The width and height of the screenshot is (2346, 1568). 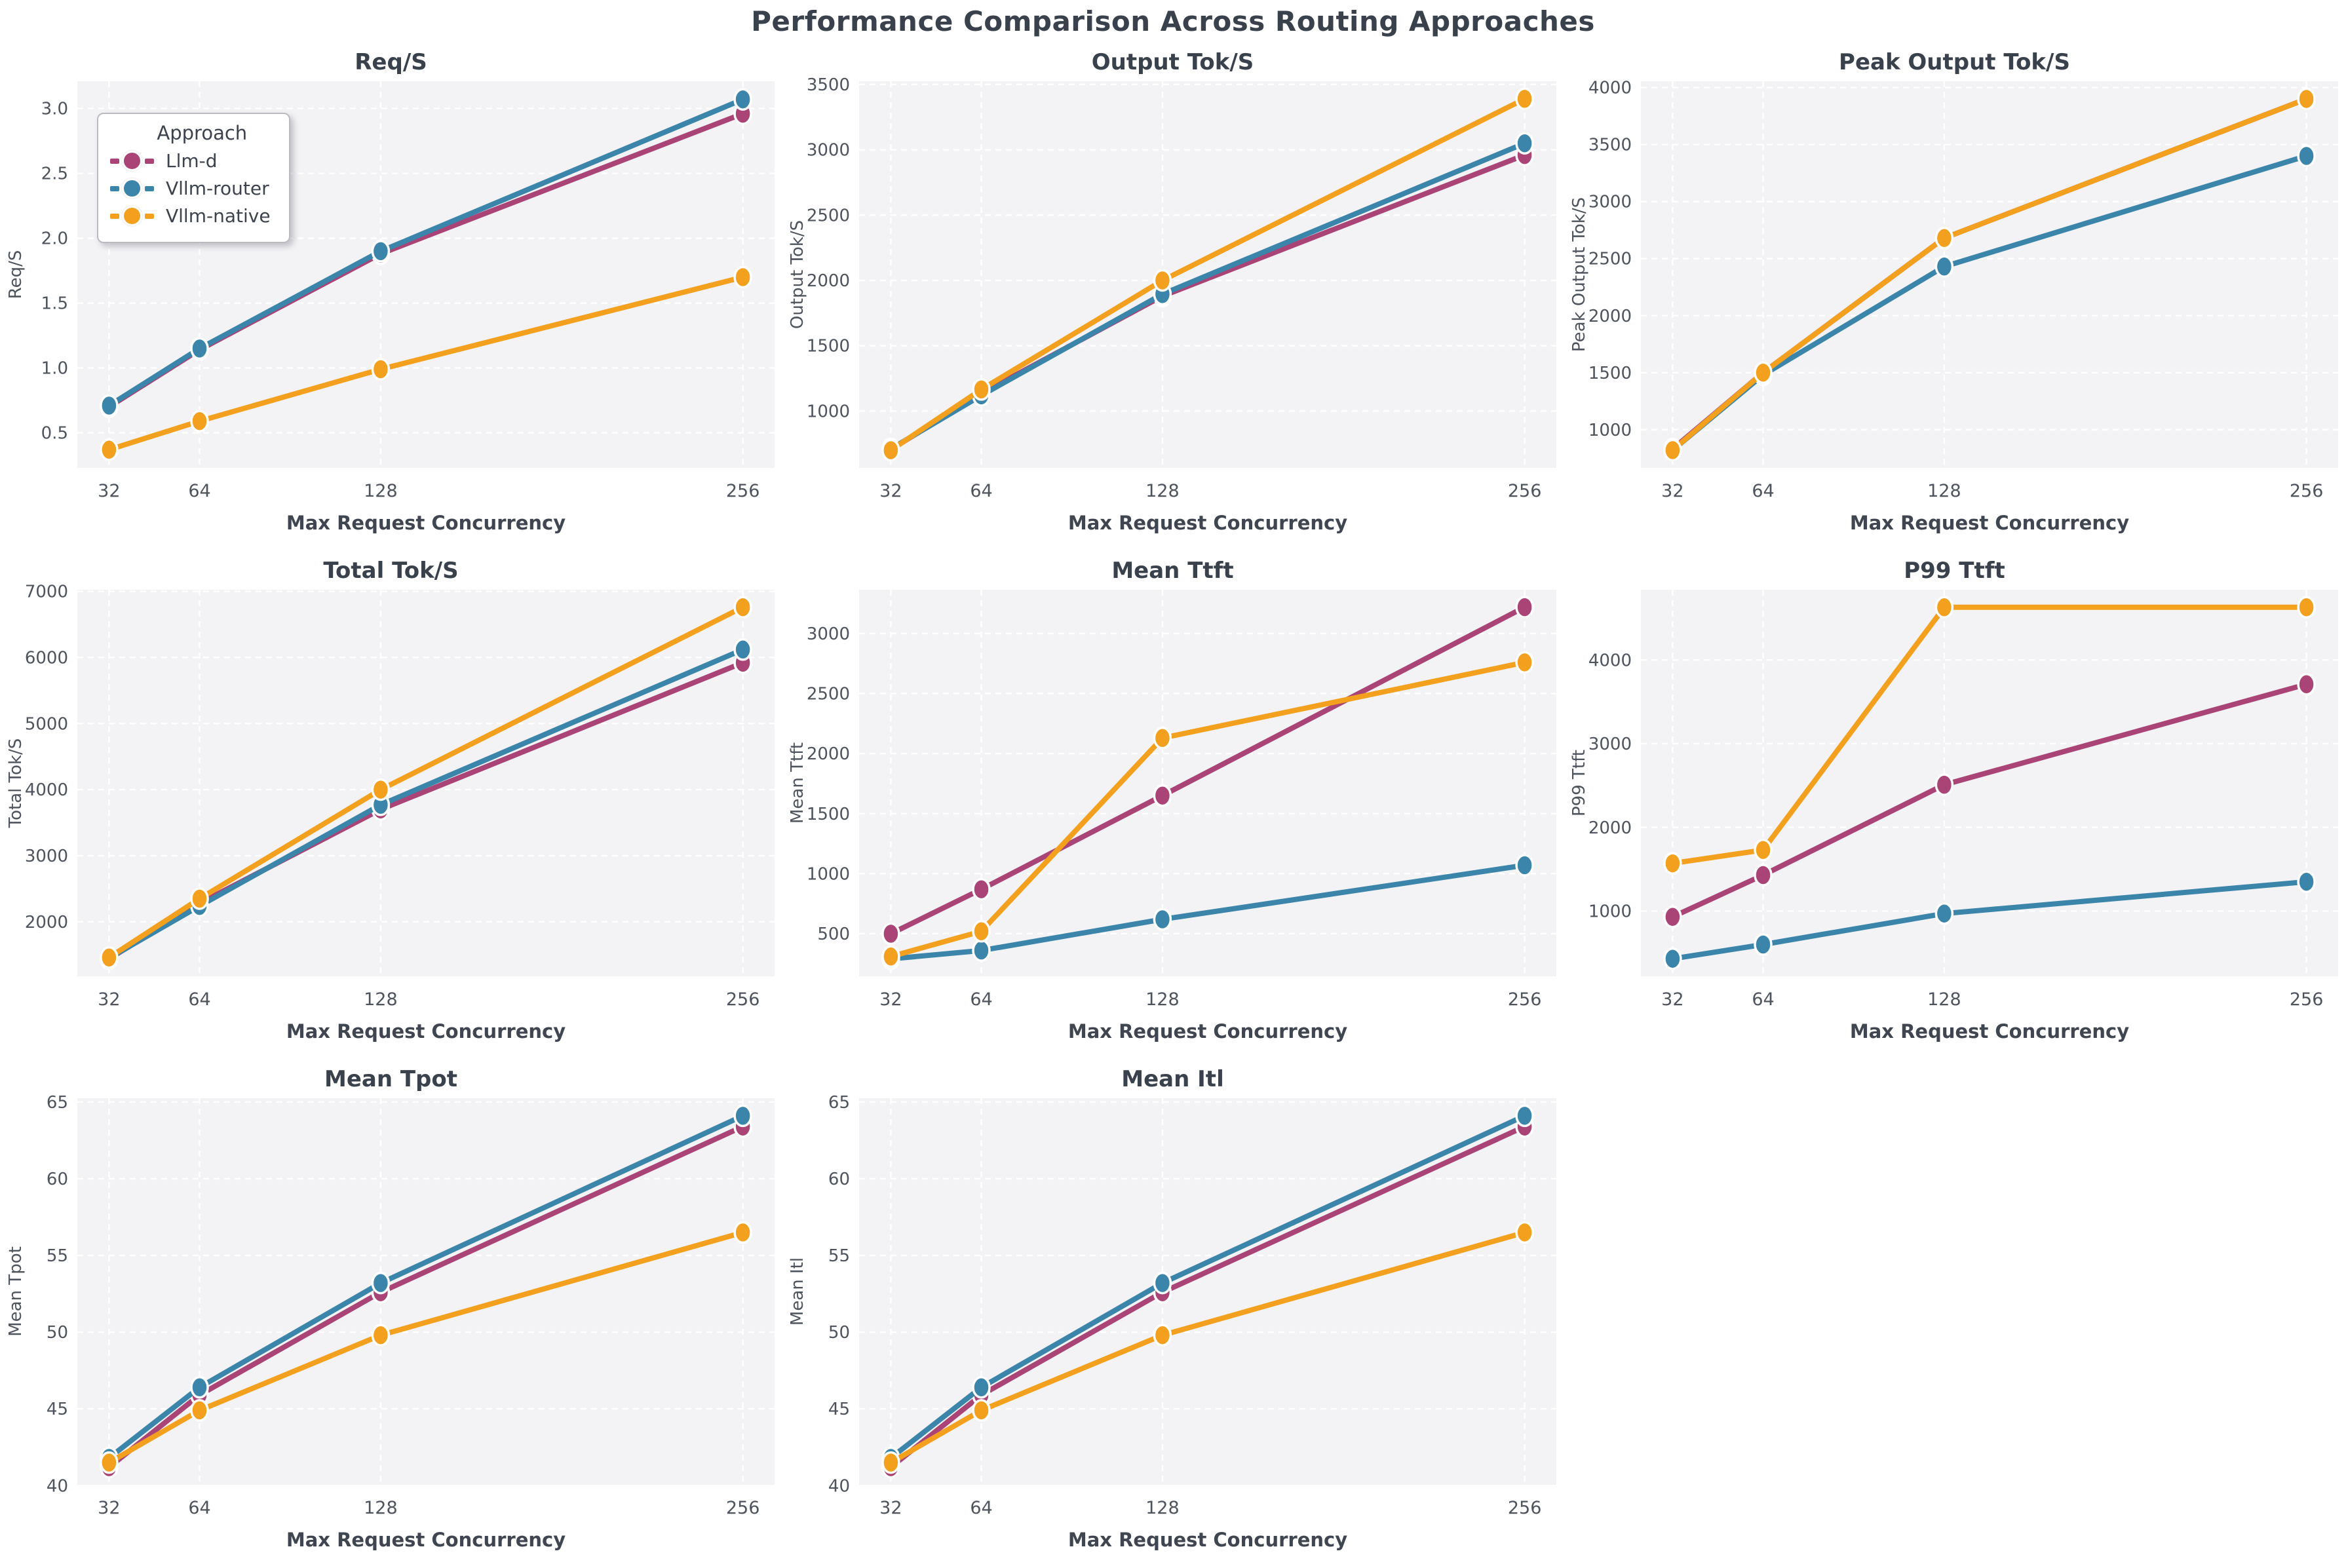 What do you see at coordinates (114, 188) in the screenshot?
I see `vllm-router-dash-icon` at bounding box center [114, 188].